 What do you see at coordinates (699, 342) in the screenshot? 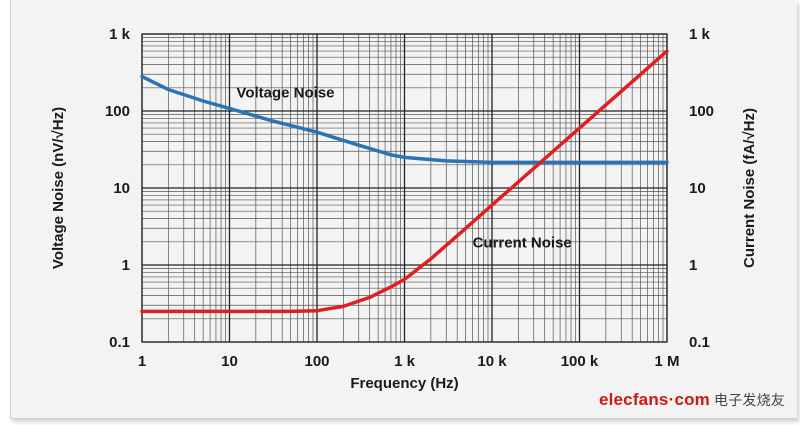
I see `y-tick-label-right: 0.1` at bounding box center [699, 342].